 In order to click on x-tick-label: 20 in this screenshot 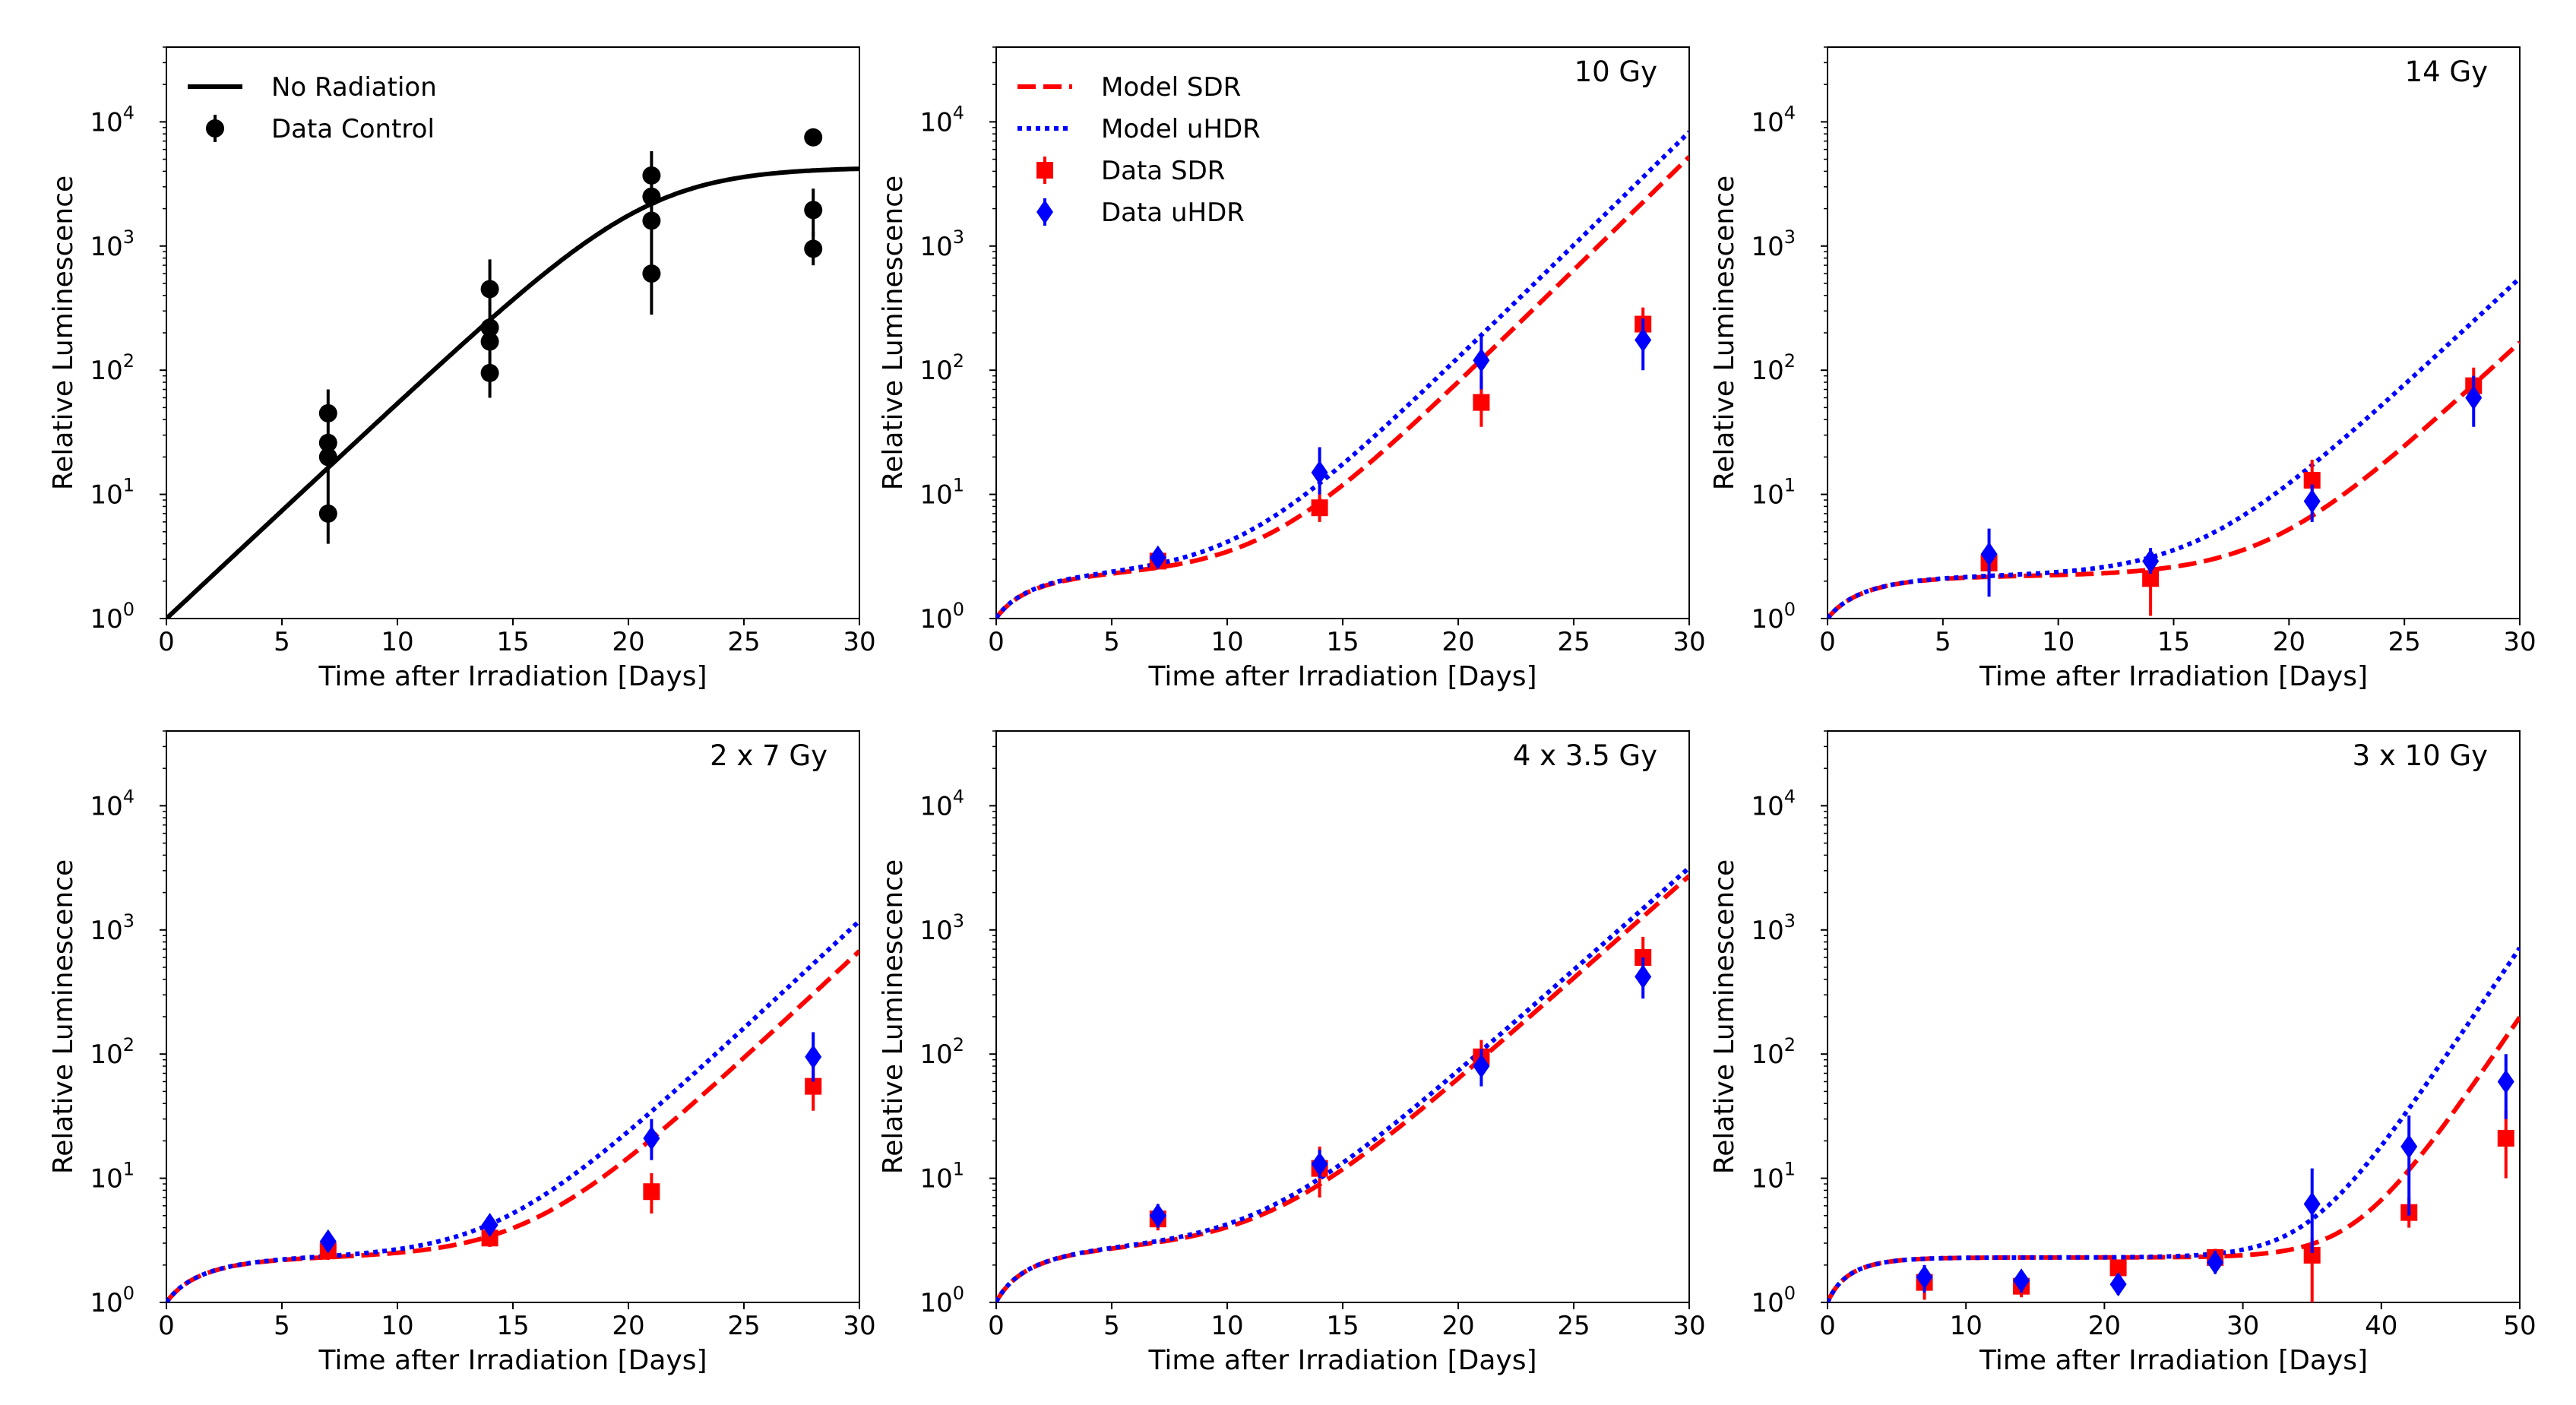, I will do `click(628, 642)`.